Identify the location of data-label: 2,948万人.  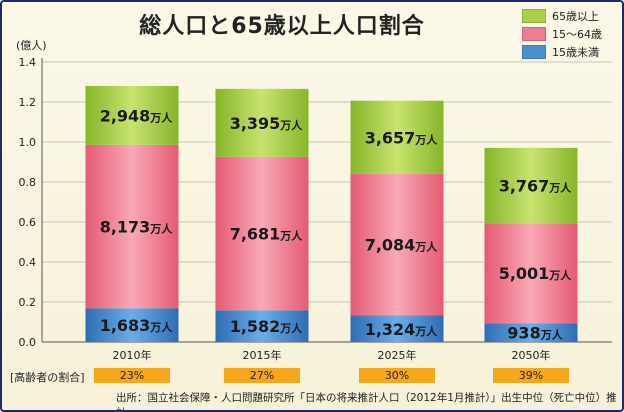
(137, 115).